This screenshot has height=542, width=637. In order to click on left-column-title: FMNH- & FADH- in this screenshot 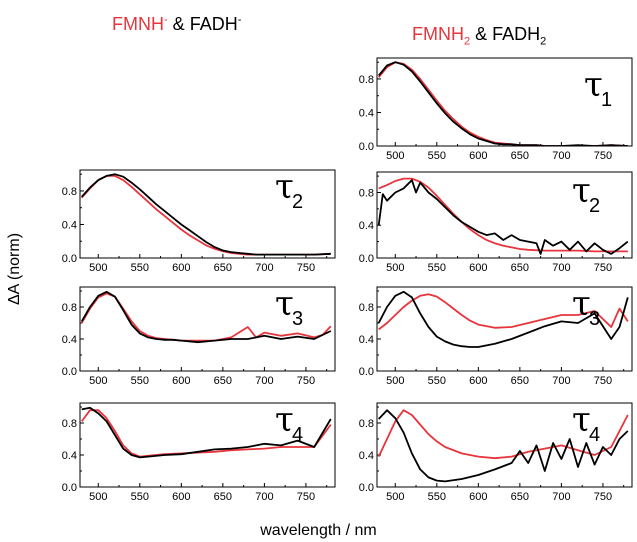, I will do `click(176, 24)`.